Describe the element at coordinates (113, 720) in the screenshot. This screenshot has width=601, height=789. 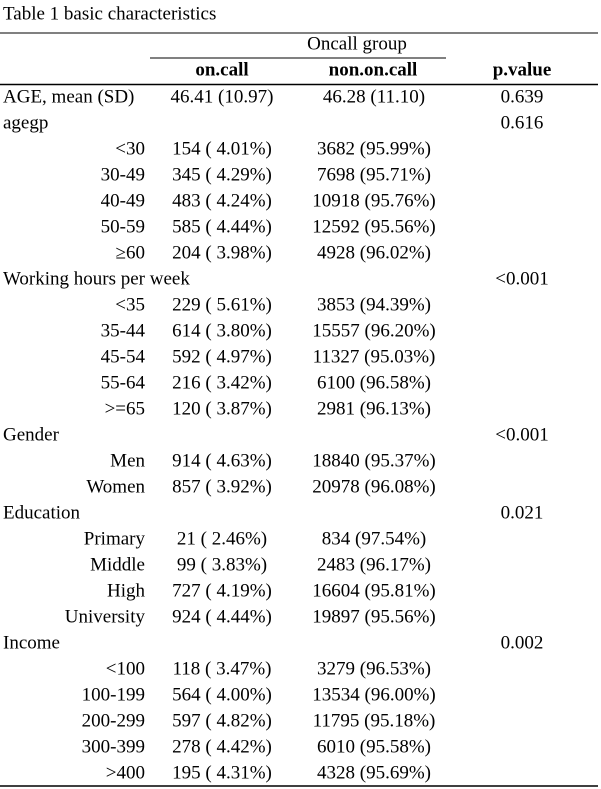
I see `row-label: 200-299` at that location.